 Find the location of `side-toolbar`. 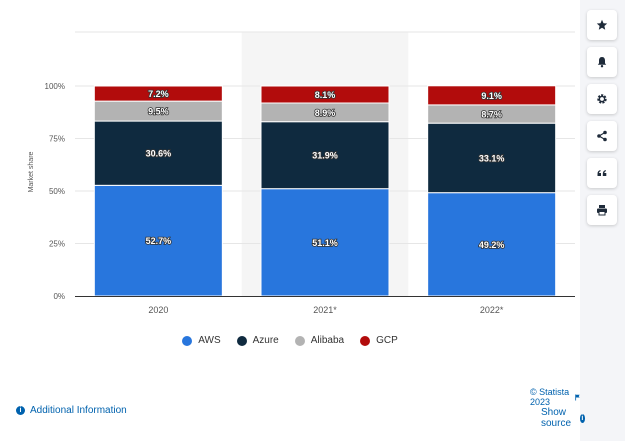

side-toolbar is located at coordinates (603, 121).